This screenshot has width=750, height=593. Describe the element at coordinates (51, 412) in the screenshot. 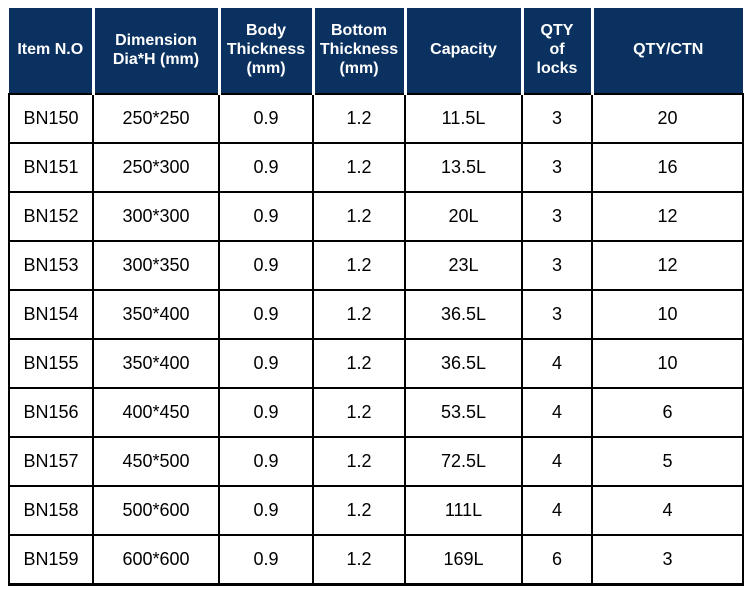

I see `cell-item-no: BN156` at that location.